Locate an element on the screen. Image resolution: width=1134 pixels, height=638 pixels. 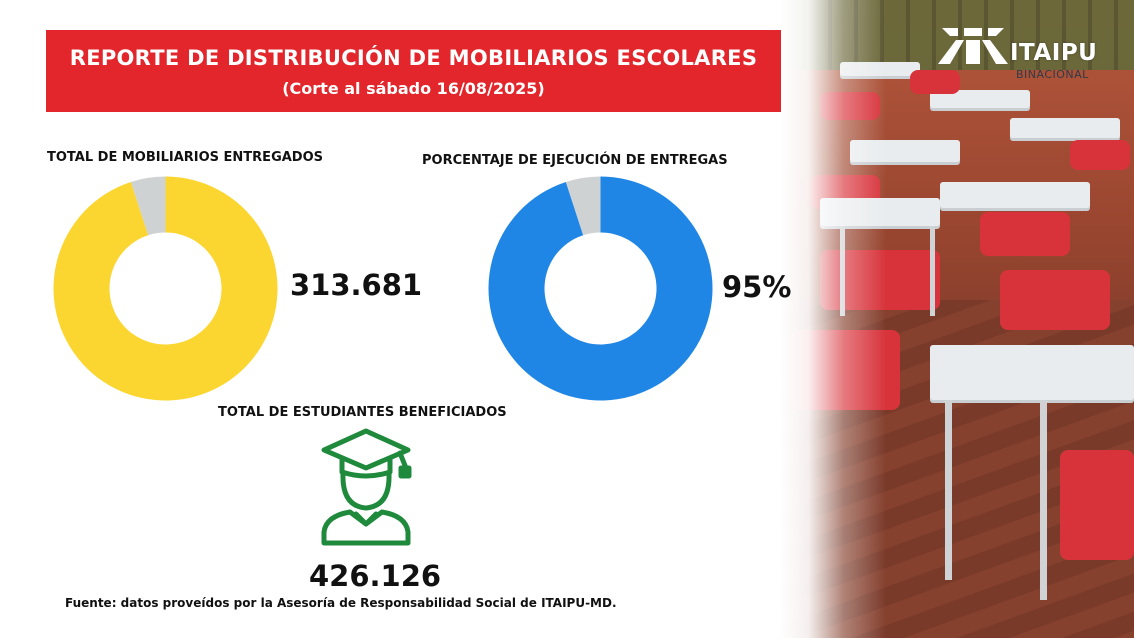
itaipu-logo: ITAIPU BINACIONAL is located at coordinates (1021, 56).